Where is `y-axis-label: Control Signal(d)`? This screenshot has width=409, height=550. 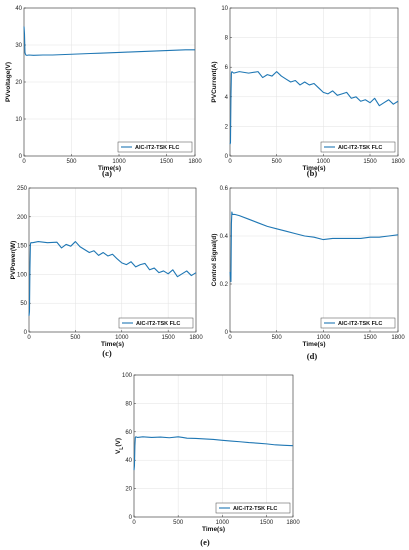
y-axis-label: Control Signal(d) is located at coordinates (214, 260).